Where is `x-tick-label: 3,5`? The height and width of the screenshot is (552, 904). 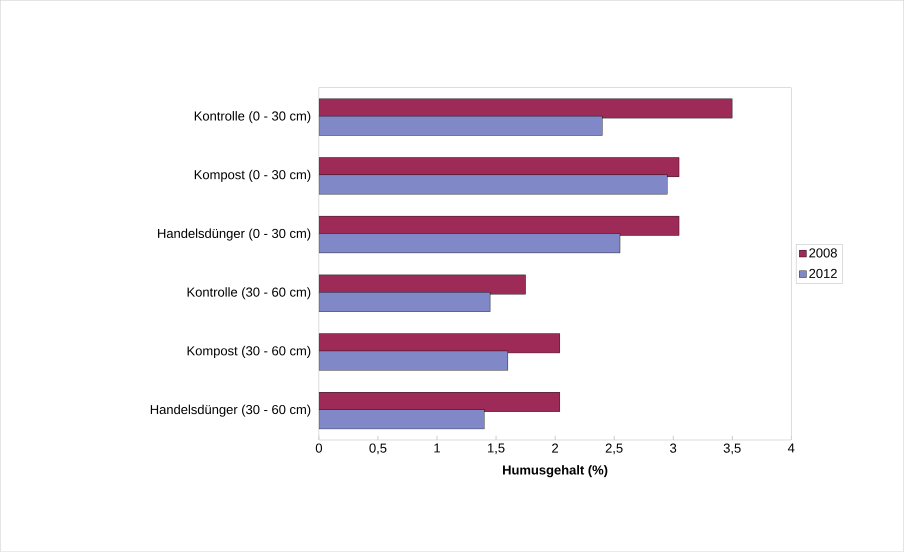
x-tick-label: 3,5 is located at coordinates (732, 449).